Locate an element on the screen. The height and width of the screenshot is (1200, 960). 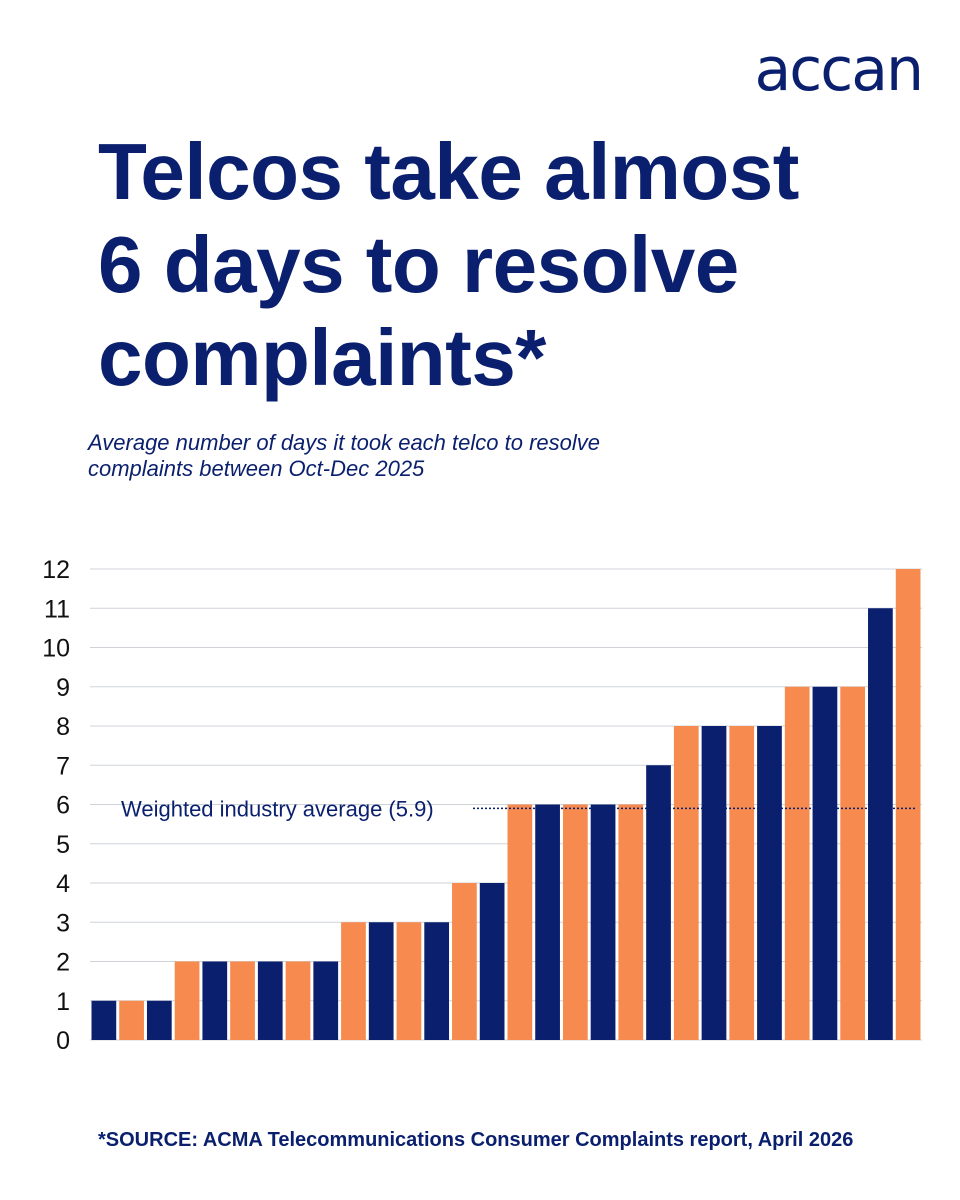
average-label: Weighted industry average (5.9) is located at coordinates (277, 808).